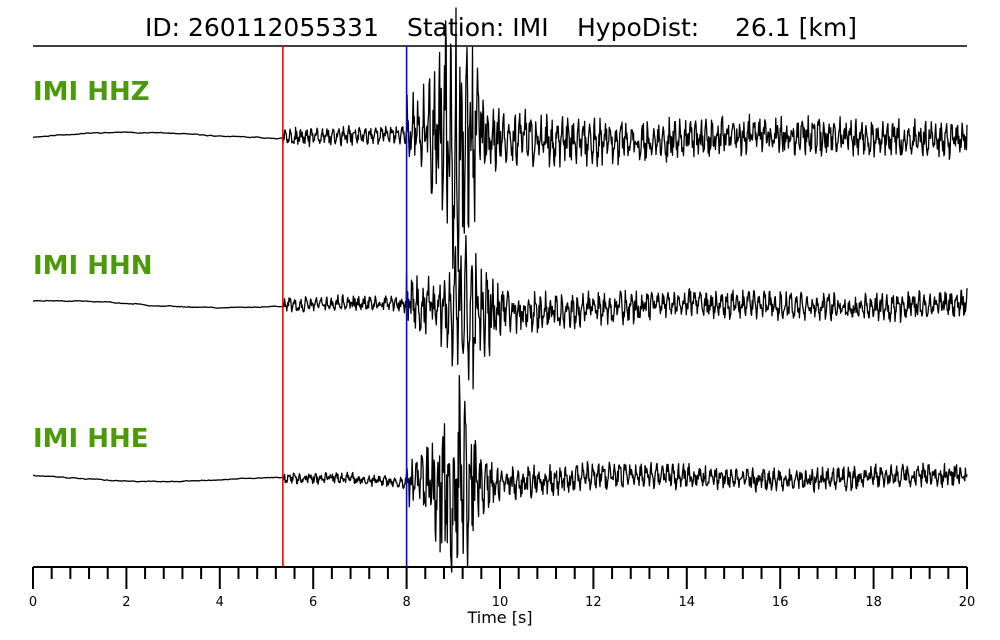  What do you see at coordinates (638, 27) in the screenshot?
I see `title-hypodist-label: HypoDist:` at bounding box center [638, 27].